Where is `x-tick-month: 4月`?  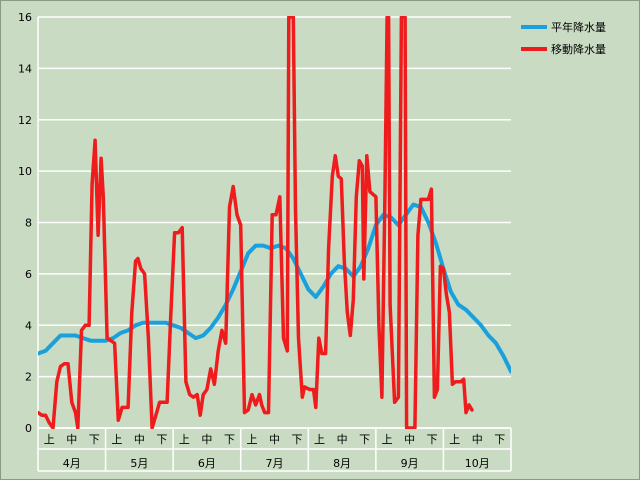 x-tick-month: 4月 is located at coordinates (72, 463).